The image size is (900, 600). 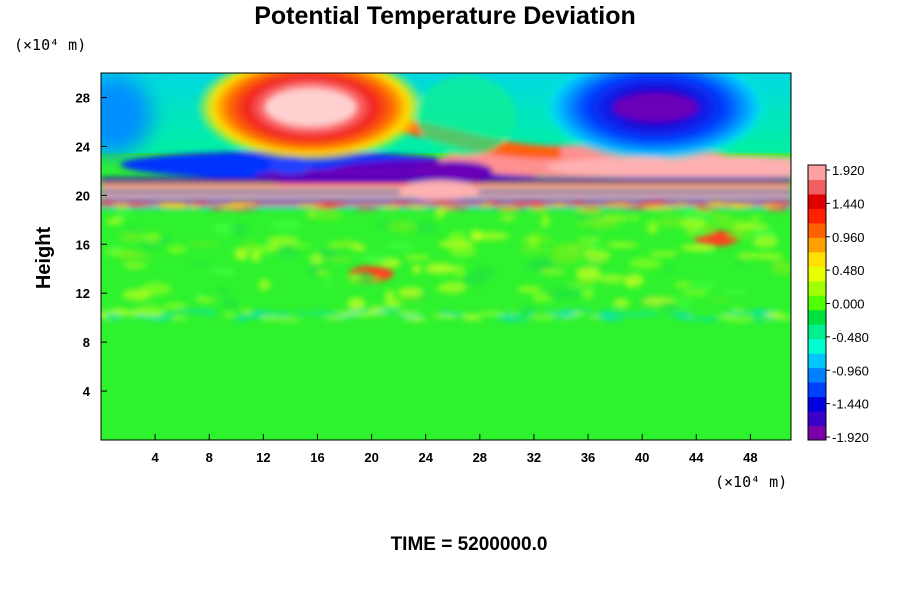 What do you see at coordinates (534, 457) in the screenshot?
I see `x-tick-label: 32` at bounding box center [534, 457].